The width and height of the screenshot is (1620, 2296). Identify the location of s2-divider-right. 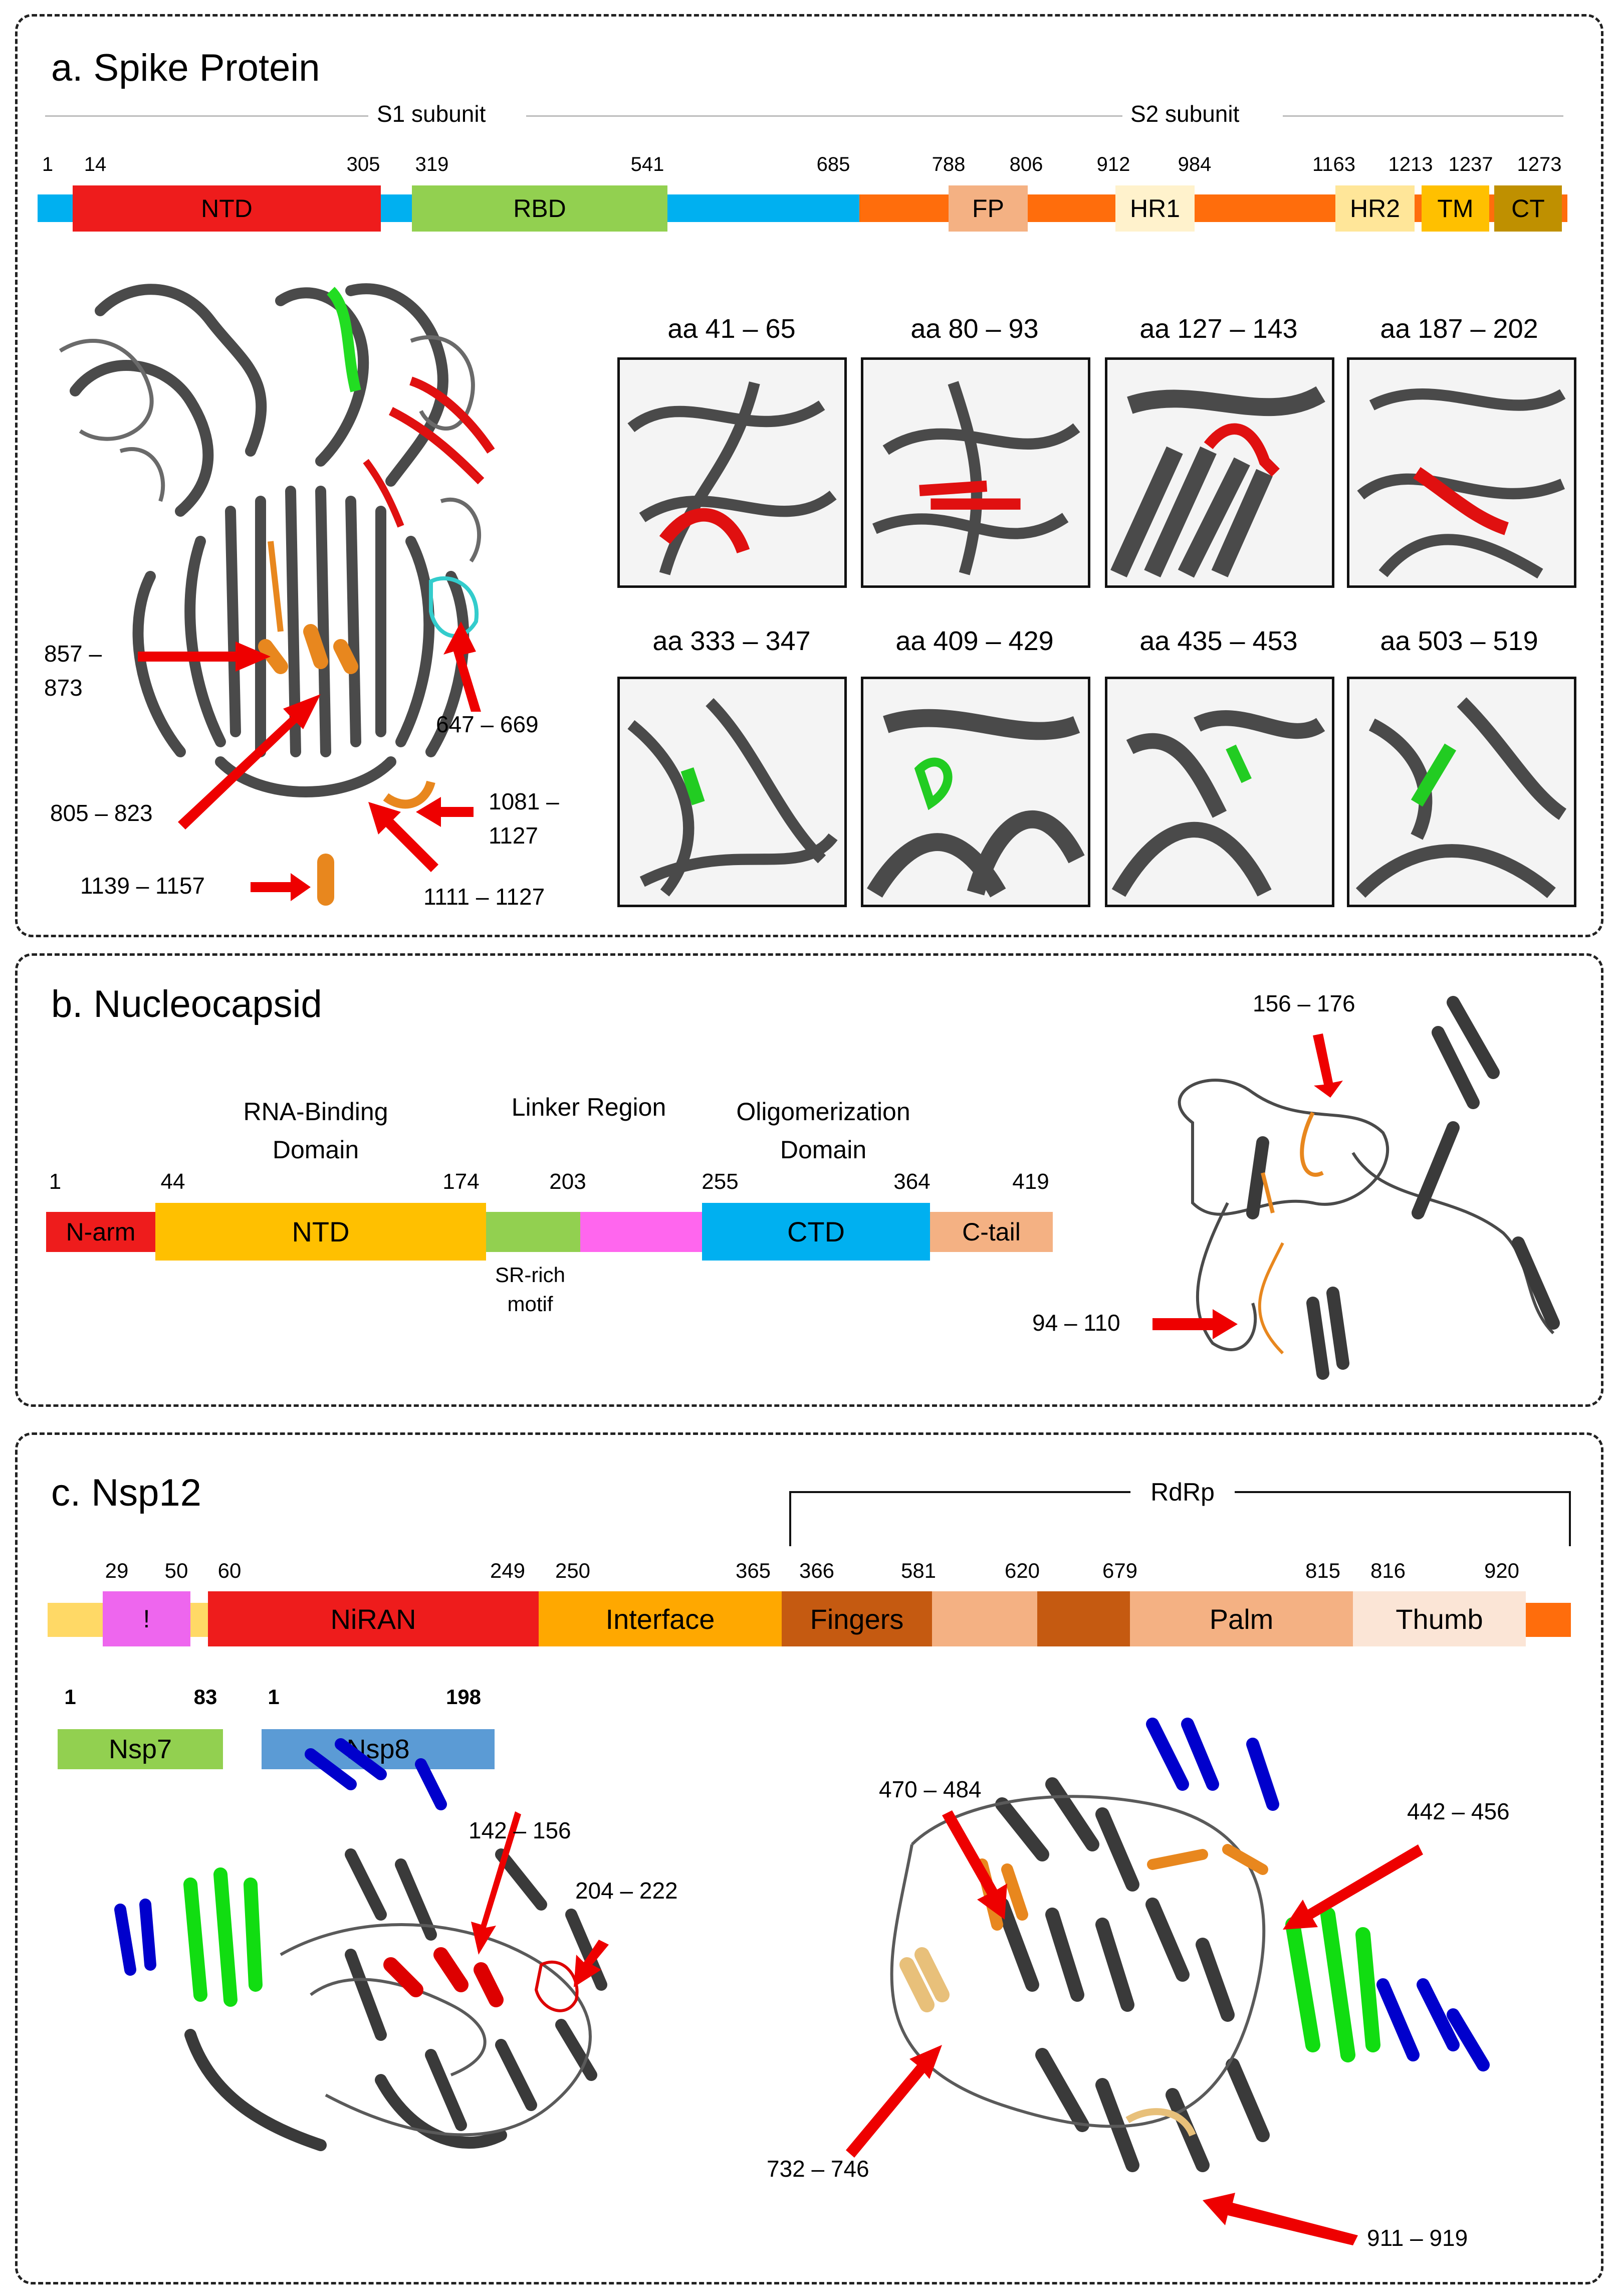
(1423, 116).